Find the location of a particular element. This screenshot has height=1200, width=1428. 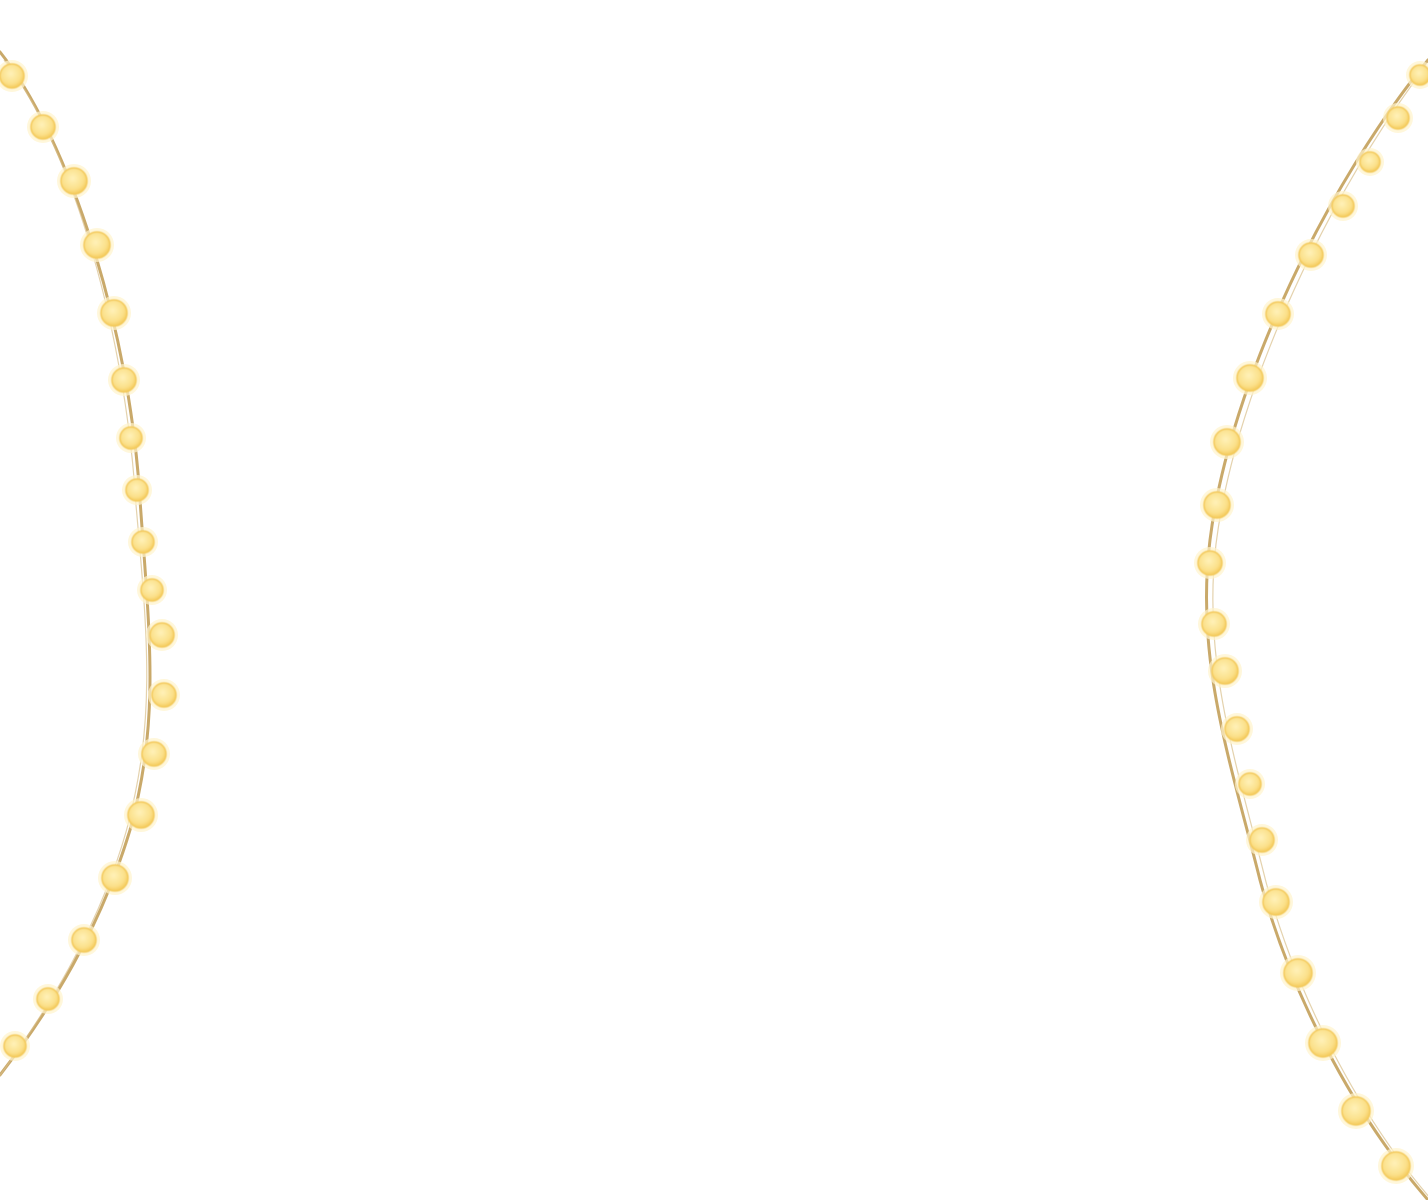

left-light-string is located at coordinates (90, 563).